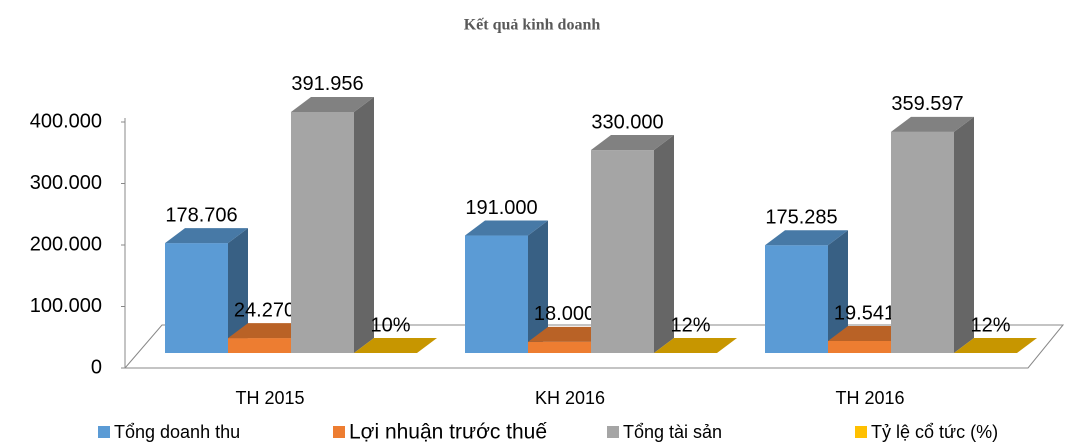 This screenshot has width=1065, height=445. What do you see at coordinates (627, 122) in the screenshot?
I see `data-label: 330.000` at bounding box center [627, 122].